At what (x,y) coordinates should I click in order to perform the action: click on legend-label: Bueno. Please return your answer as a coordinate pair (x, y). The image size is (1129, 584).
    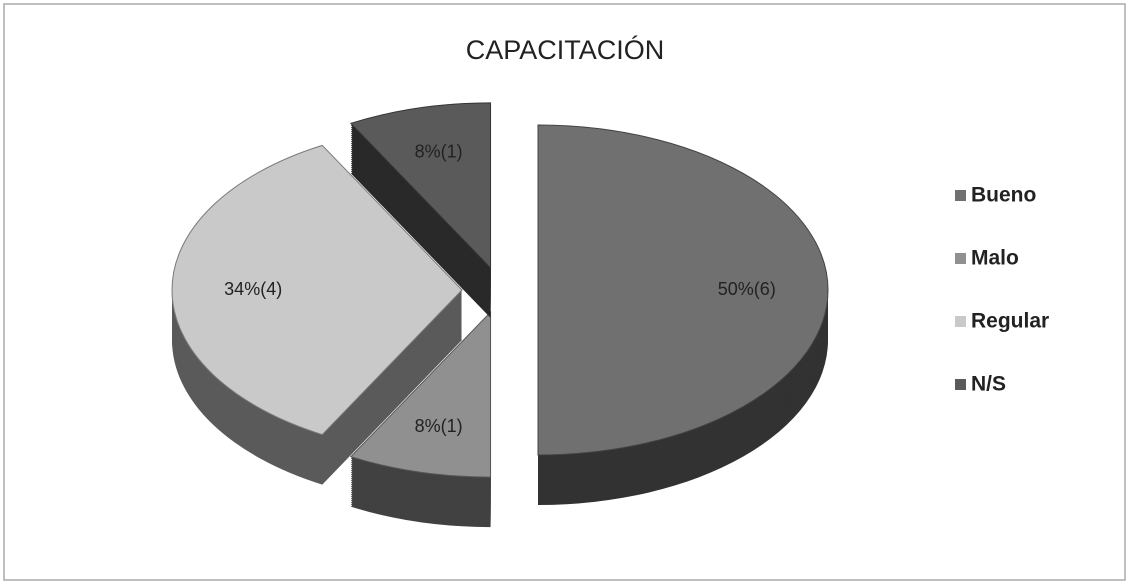
    Looking at the image, I should click on (1003, 195).